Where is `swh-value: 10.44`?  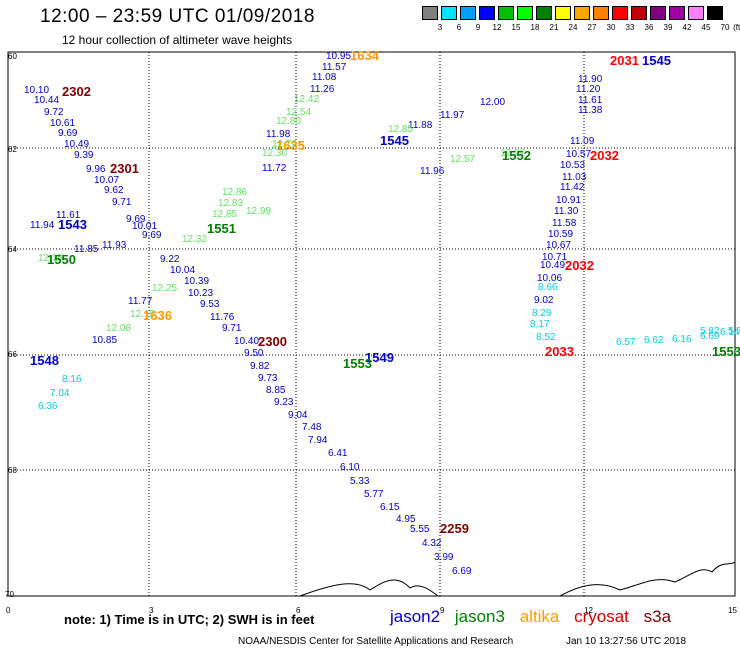 swh-value: 10.44 is located at coordinates (46, 100).